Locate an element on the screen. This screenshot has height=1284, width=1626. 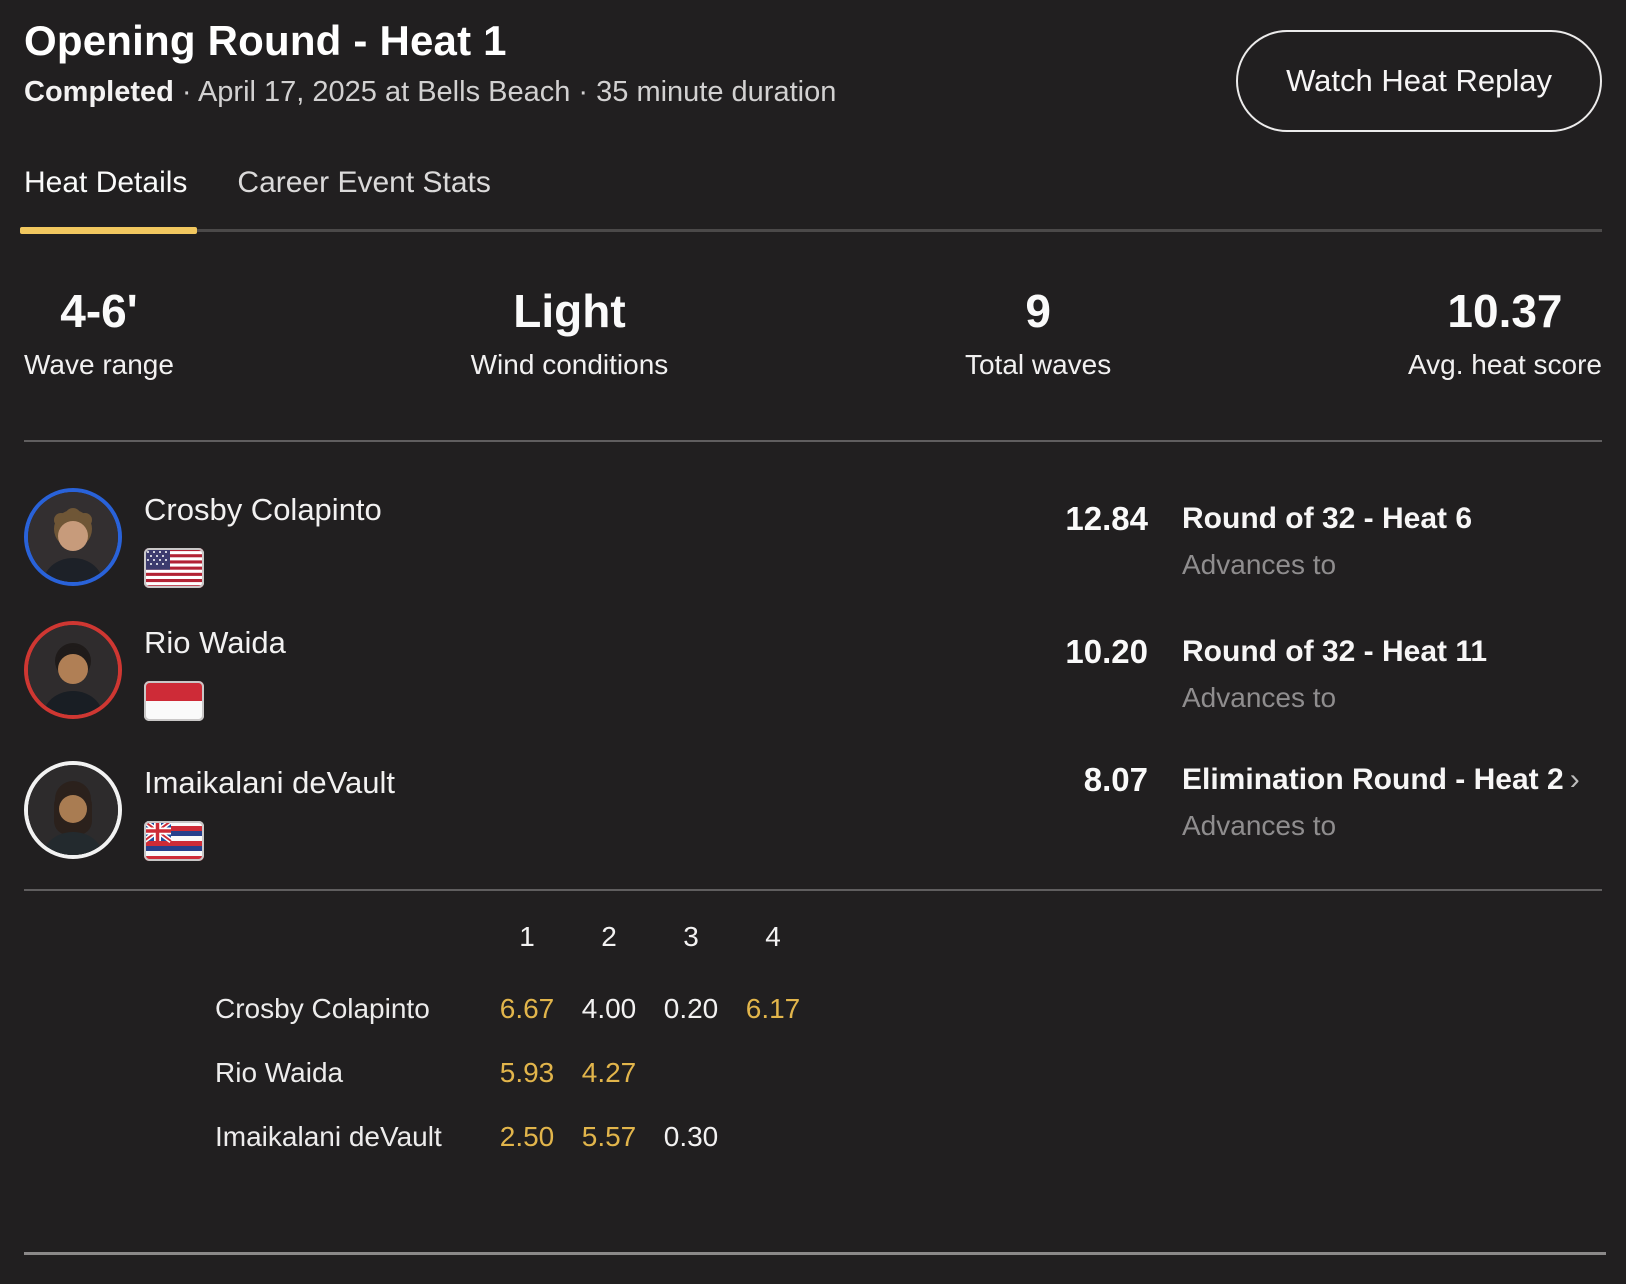
tab-label: Heat Details is located at coordinates (106, 182).